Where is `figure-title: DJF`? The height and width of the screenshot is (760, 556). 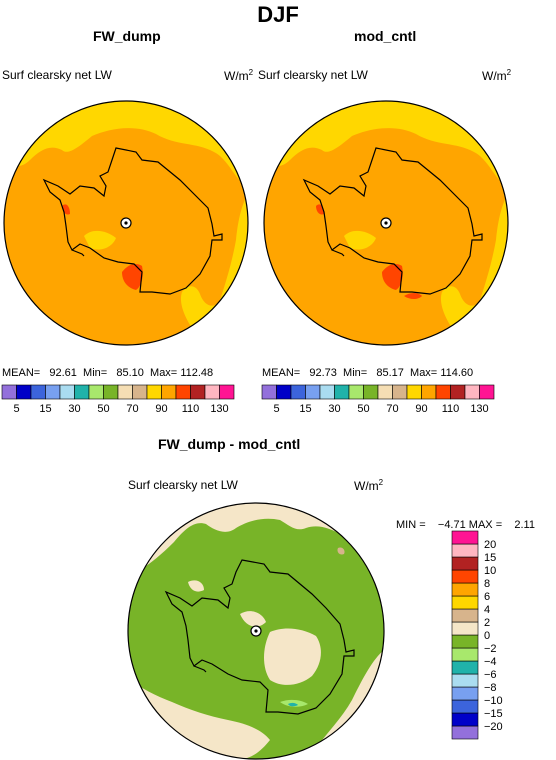 figure-title: DJF is located at coordinates (278, 14).